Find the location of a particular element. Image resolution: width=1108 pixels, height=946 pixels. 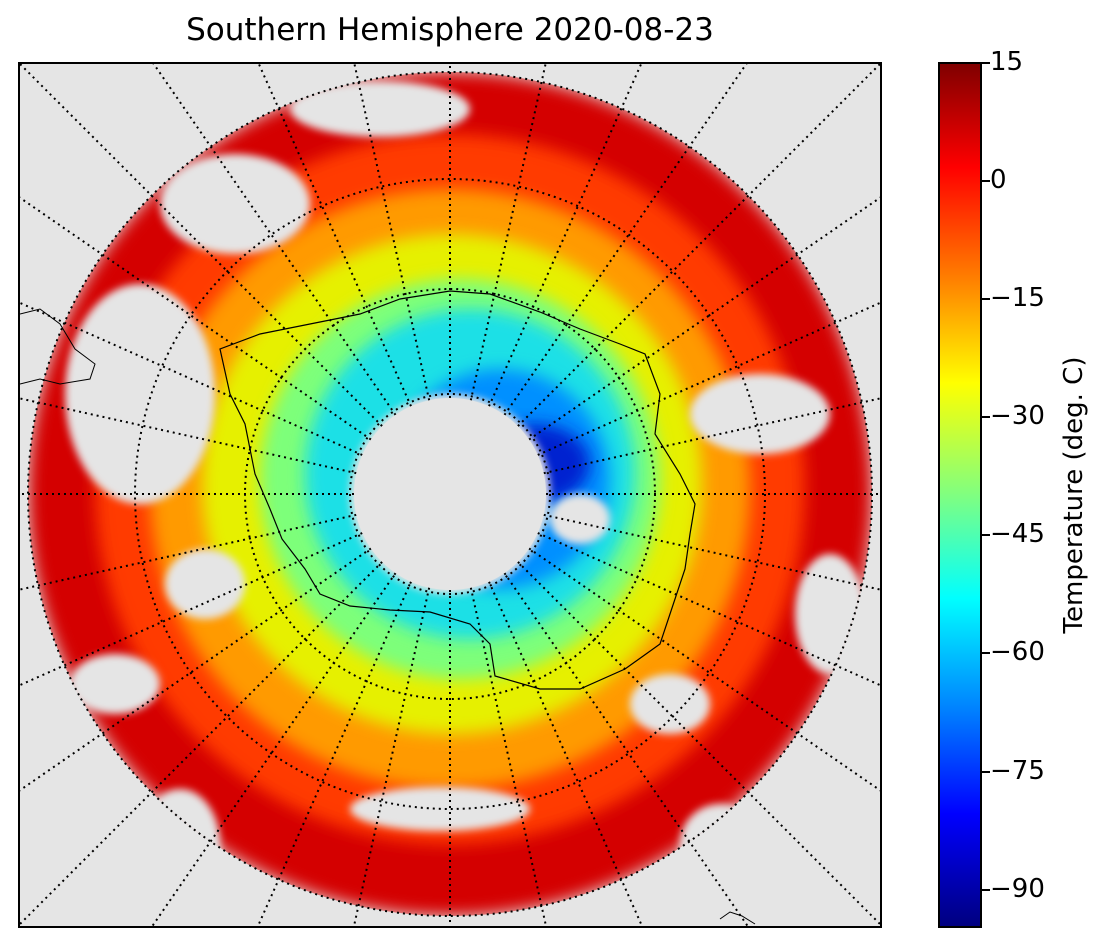

pole-hole is located at coordinates (450, 494).